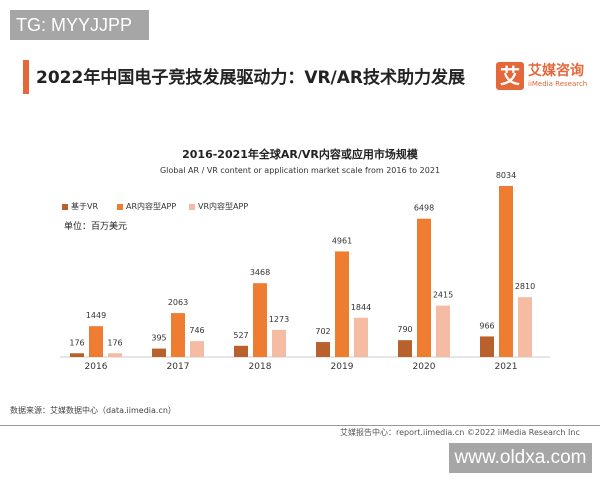  Describe the element at coordinates (93, 410) in the screenshot. I see `data-source: 数据来源：艾媒数据中心（data.iimedia.cn）` at that location.